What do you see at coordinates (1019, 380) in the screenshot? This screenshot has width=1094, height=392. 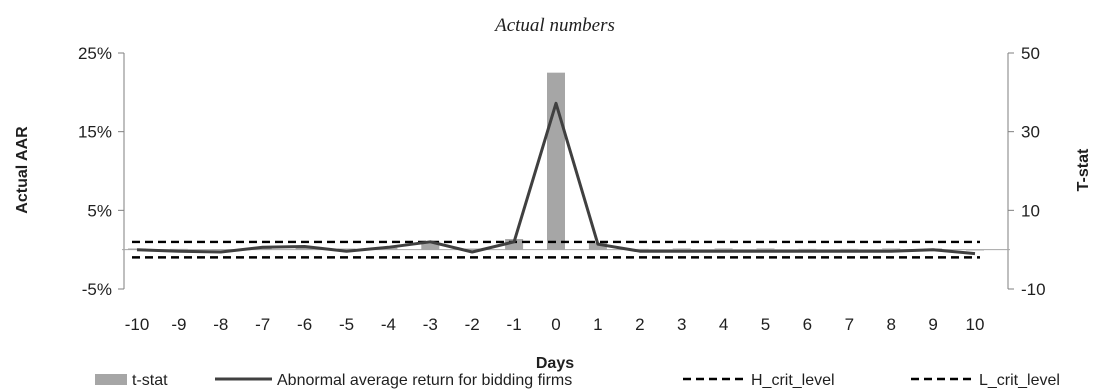 I see `legend-label-l-crit-level: L_crit_level` at bounding box center [1019, 380].